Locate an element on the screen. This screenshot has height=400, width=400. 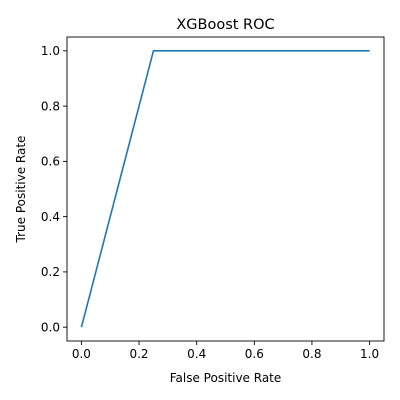
y-tick-label: 0.2 is located at coordinates (50, 272).